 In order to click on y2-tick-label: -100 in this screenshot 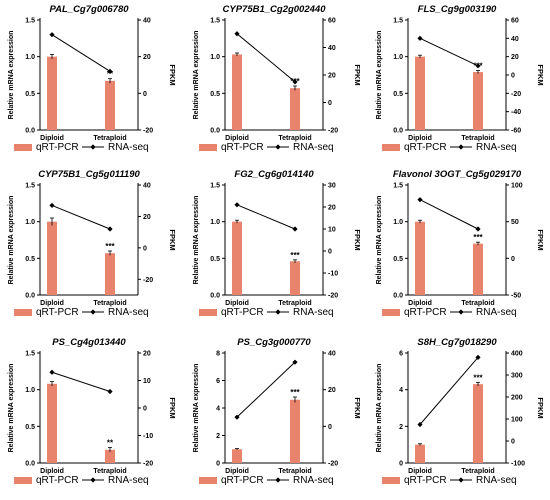, I will do `click(518, 464)`.